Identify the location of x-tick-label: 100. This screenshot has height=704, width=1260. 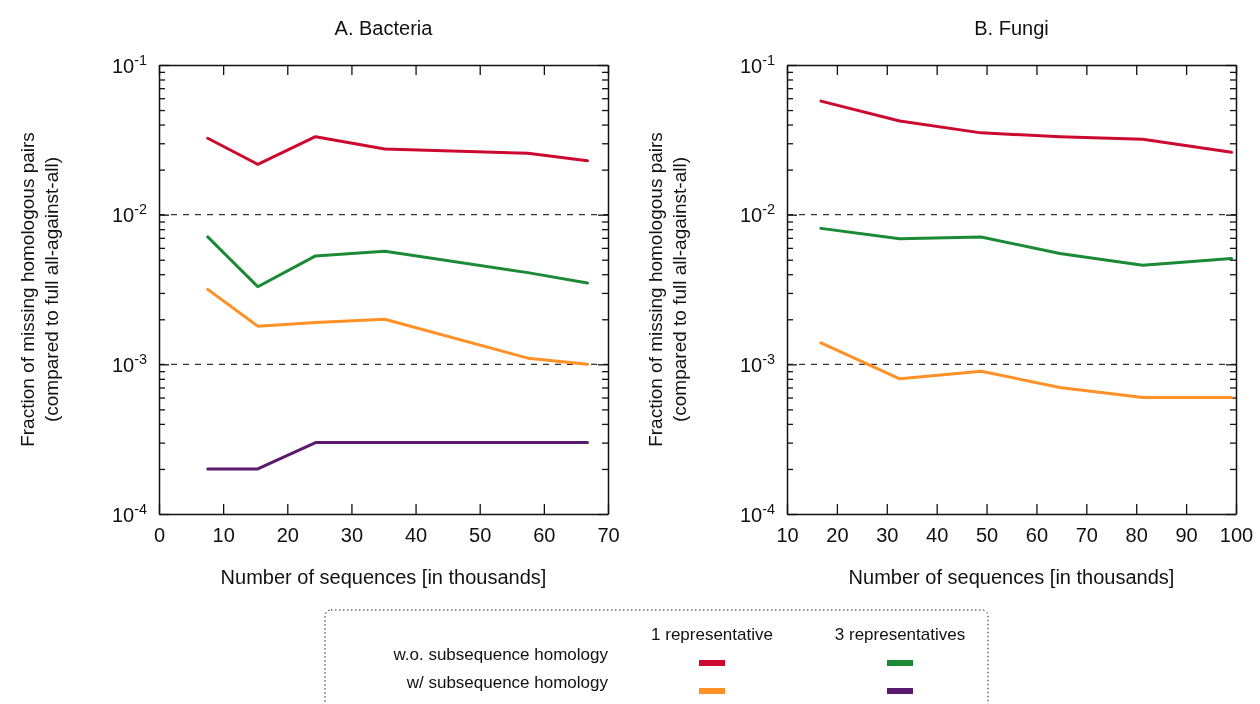
(1236, 535).